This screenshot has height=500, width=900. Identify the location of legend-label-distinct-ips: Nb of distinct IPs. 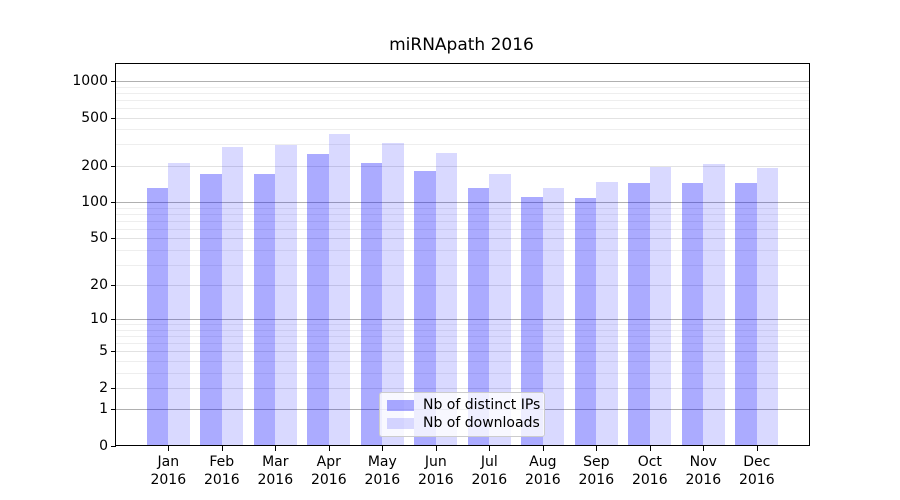
(482, 405).